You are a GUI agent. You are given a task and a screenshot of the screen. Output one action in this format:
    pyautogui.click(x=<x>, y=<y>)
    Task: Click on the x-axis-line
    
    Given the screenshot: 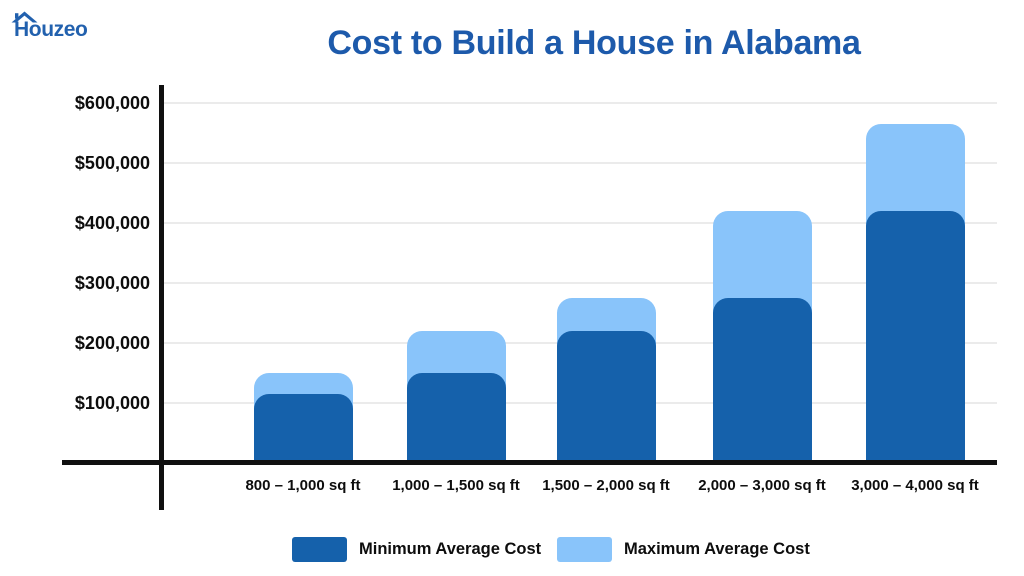 What is the action you would take?
    pyautogui.click(x=529, y=462)
    